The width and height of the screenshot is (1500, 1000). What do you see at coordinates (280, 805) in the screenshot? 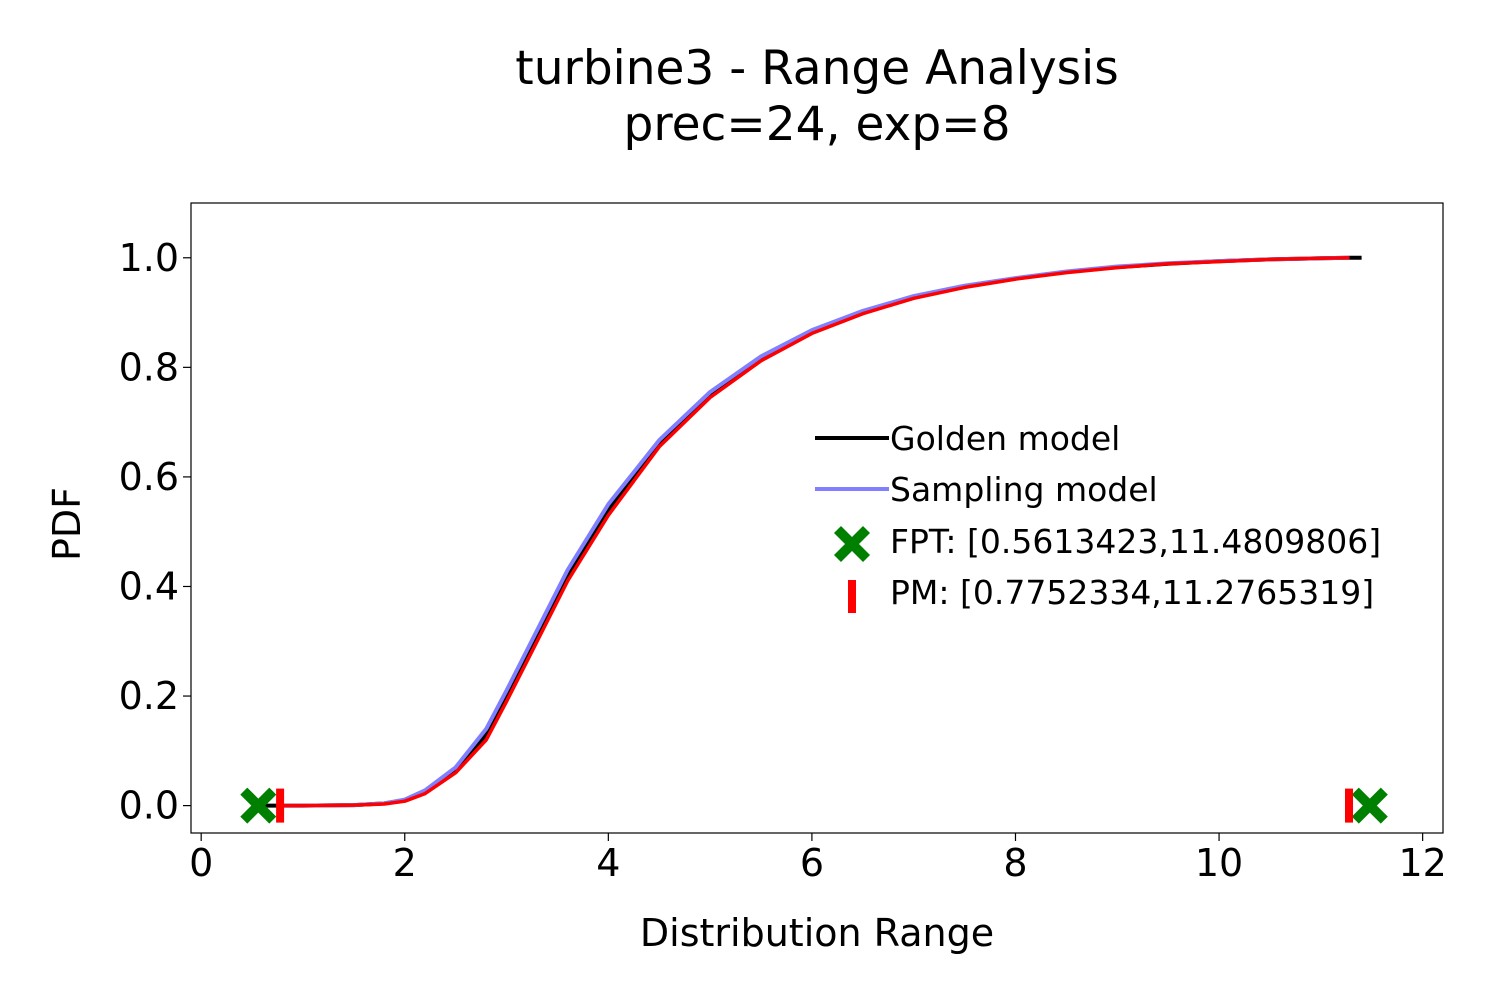
I see `pm-marker-min` at bounding box center [280, 805].